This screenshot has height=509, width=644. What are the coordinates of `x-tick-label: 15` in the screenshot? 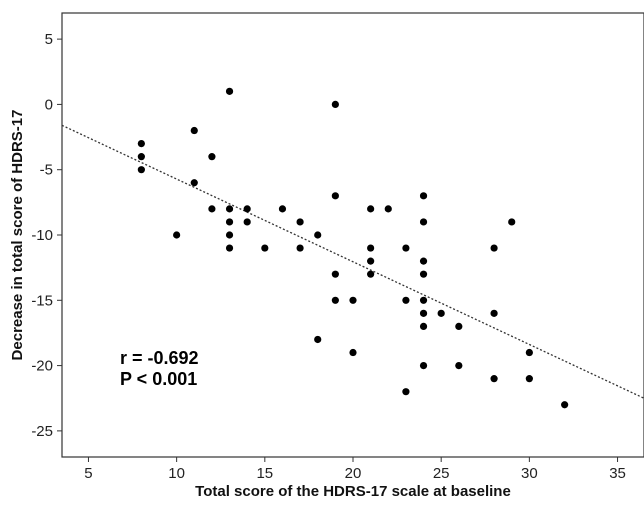 It's located at (264, 473).